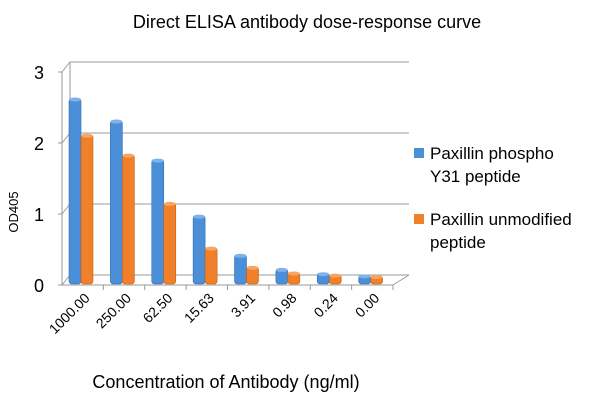  I want to click on legend-label: peptide, so click(458, 242).